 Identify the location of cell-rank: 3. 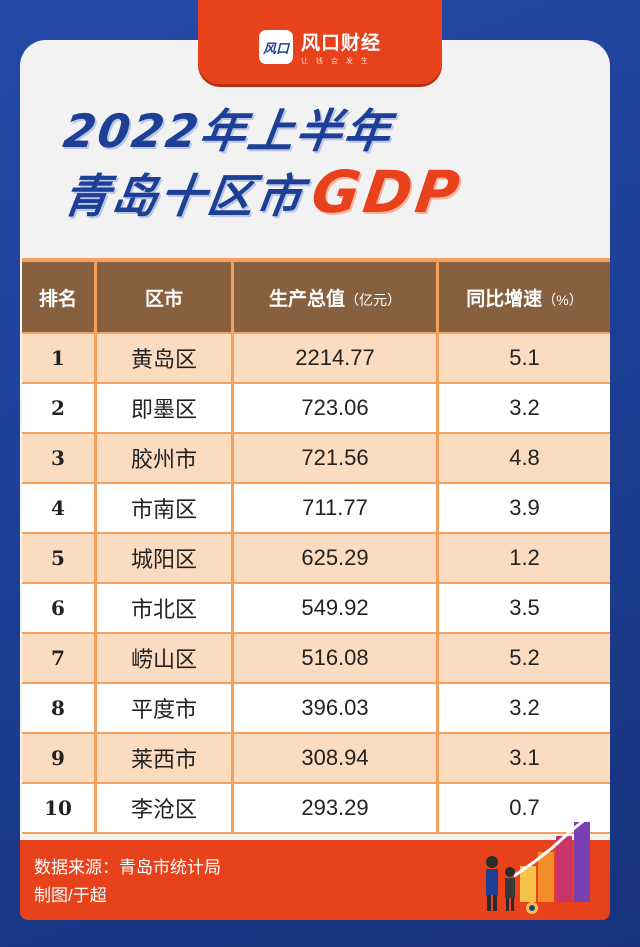
(59, 458).